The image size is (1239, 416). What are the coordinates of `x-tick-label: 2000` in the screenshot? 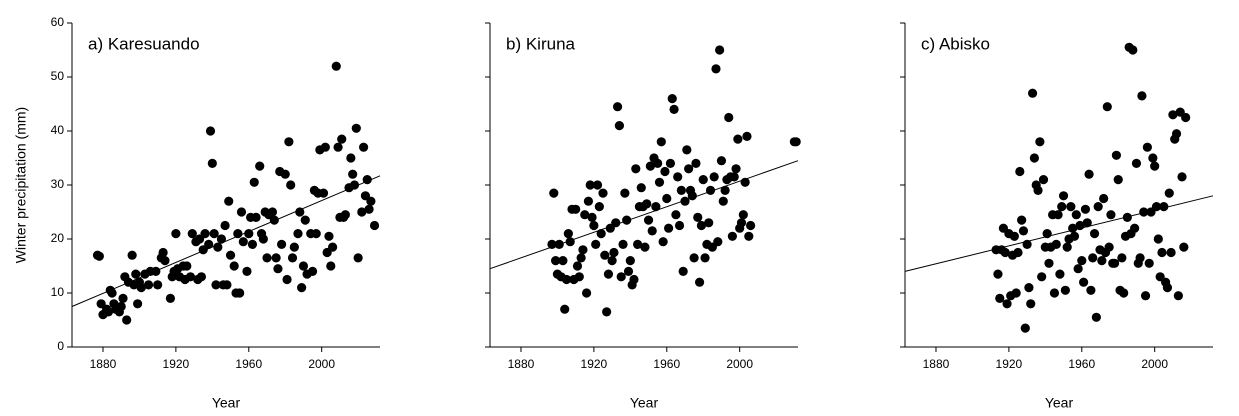 It's located at (739, 364).